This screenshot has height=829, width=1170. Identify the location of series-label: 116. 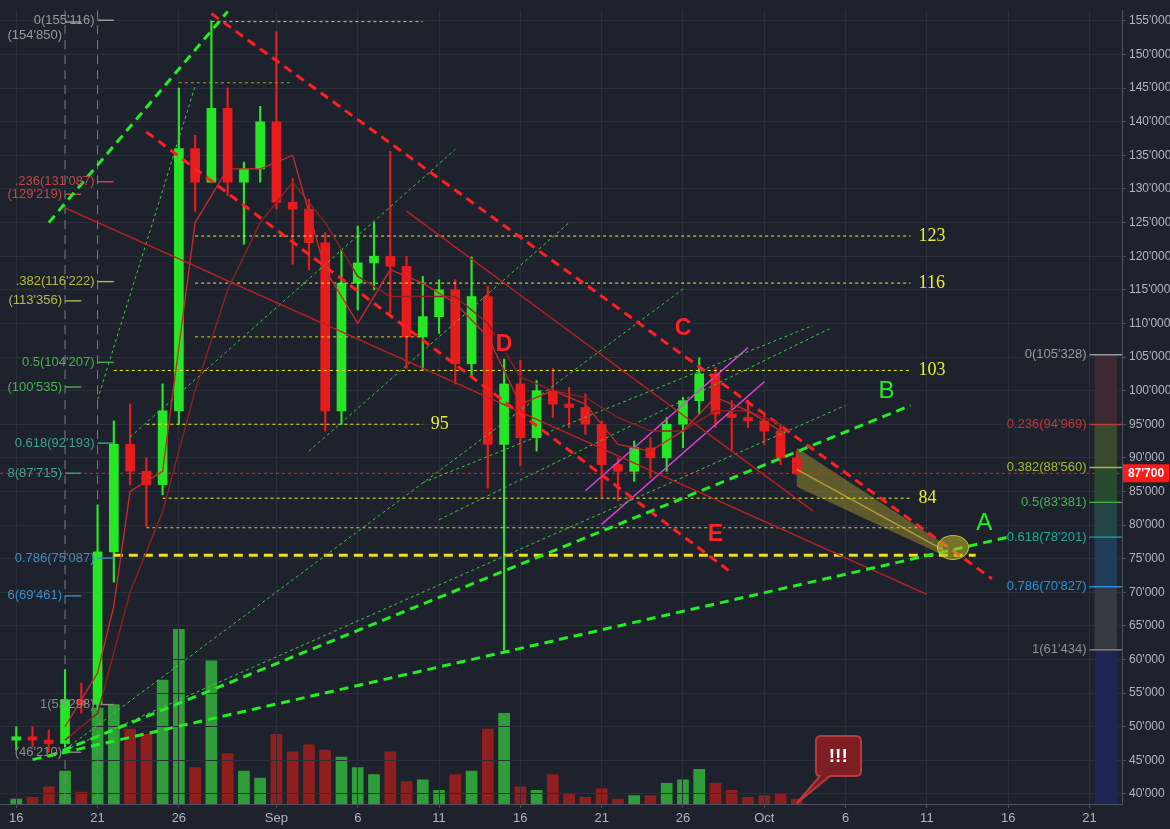
(931, 281).